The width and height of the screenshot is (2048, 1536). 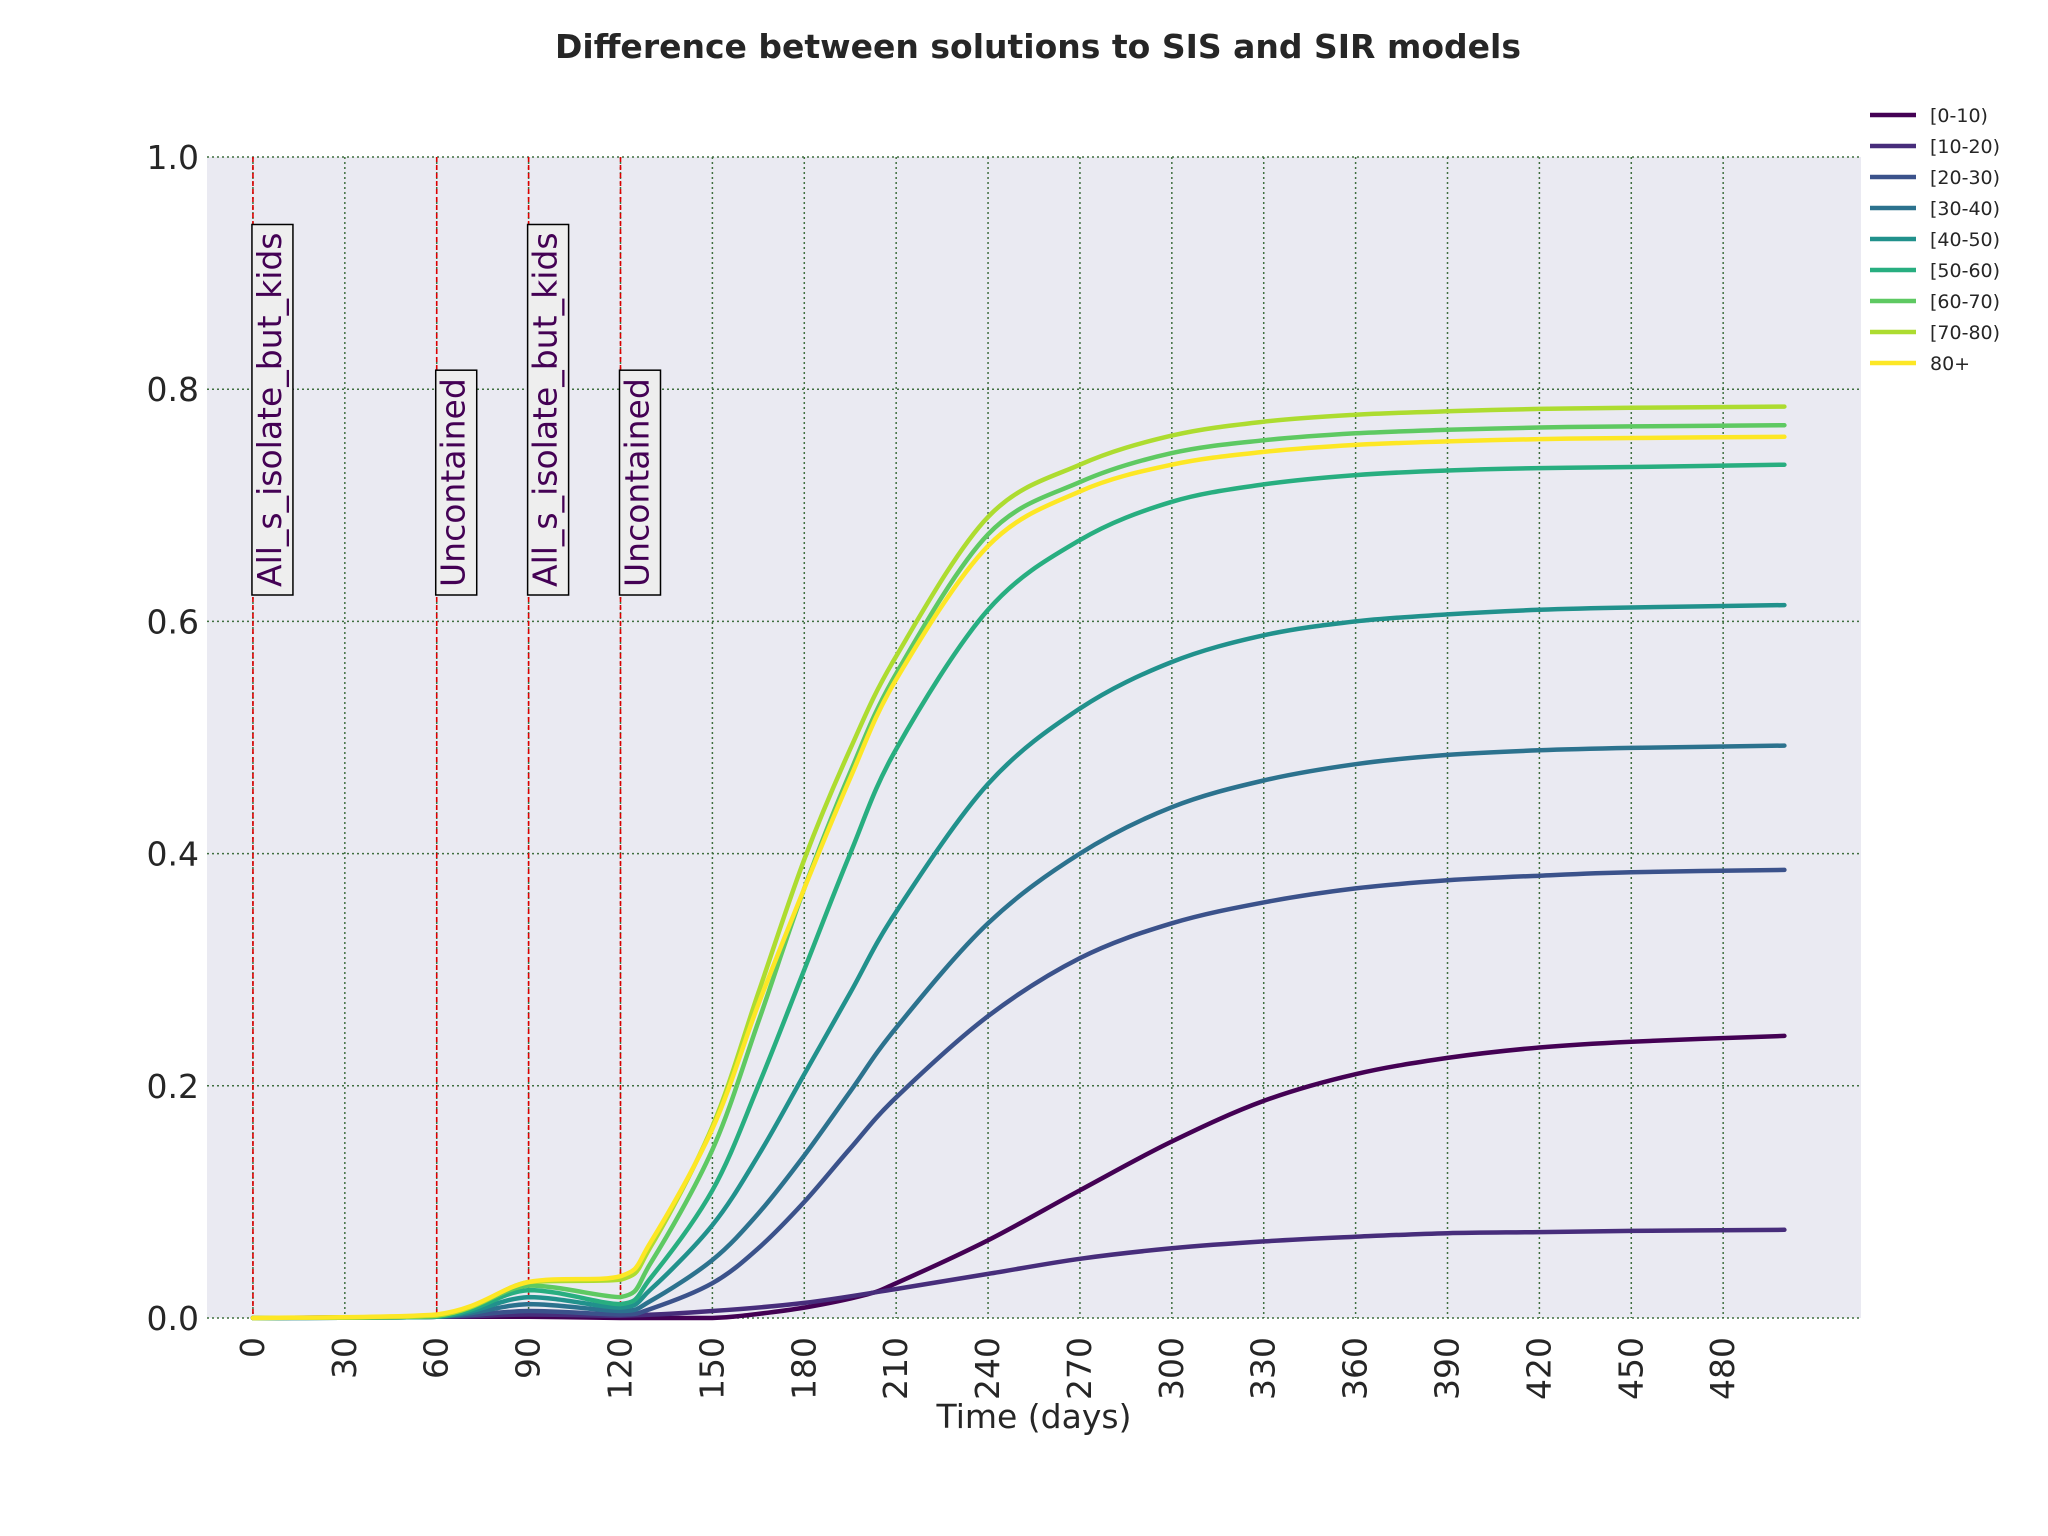 What do you see at coordinates (1929, 116) in the screenshot?
I see `legend-item: [0-10)` at bounding box center [1929, 116].